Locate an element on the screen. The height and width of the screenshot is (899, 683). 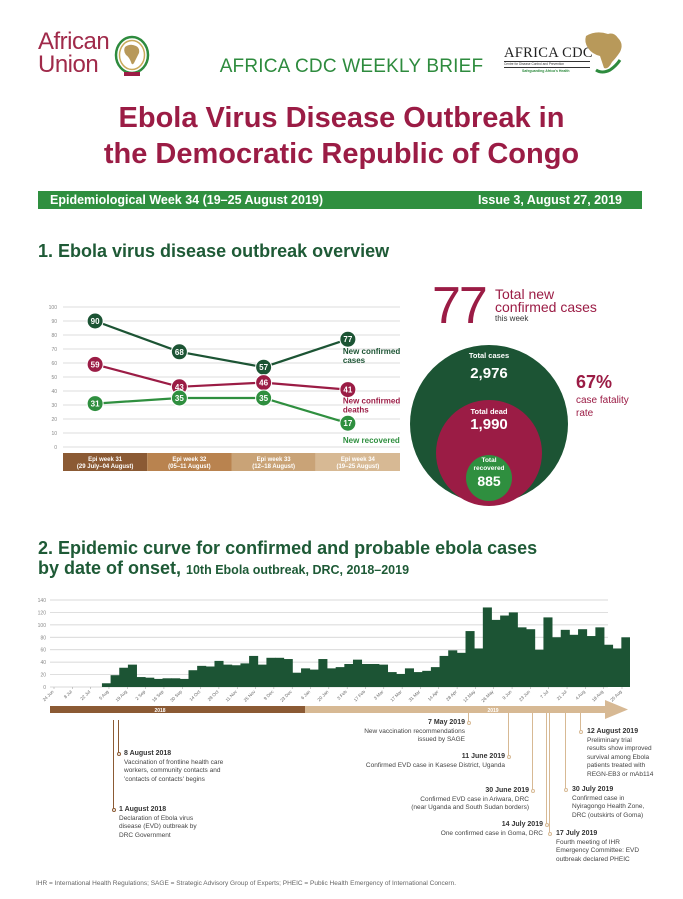
x-tick-label: 2 Sep is located at coordinates (140, 695).